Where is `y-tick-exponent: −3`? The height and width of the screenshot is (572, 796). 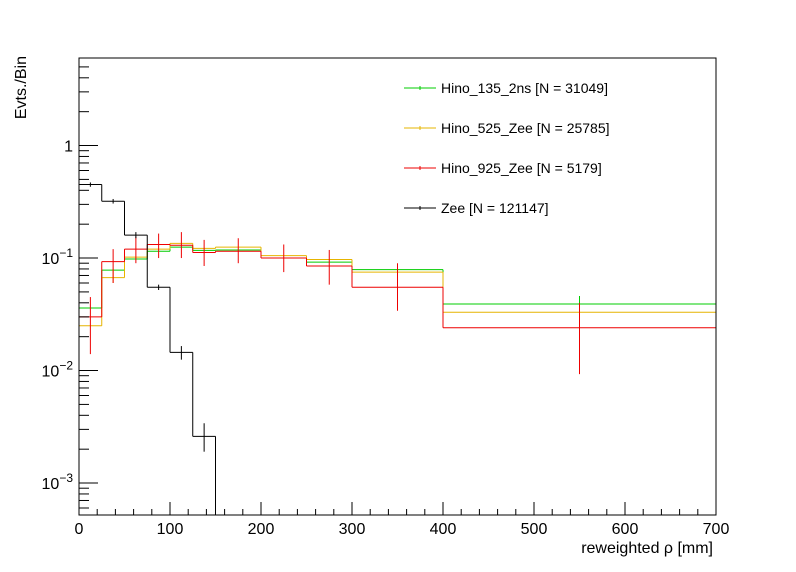
y-tick-exponent: −3 is located at coordinates (66, 478).